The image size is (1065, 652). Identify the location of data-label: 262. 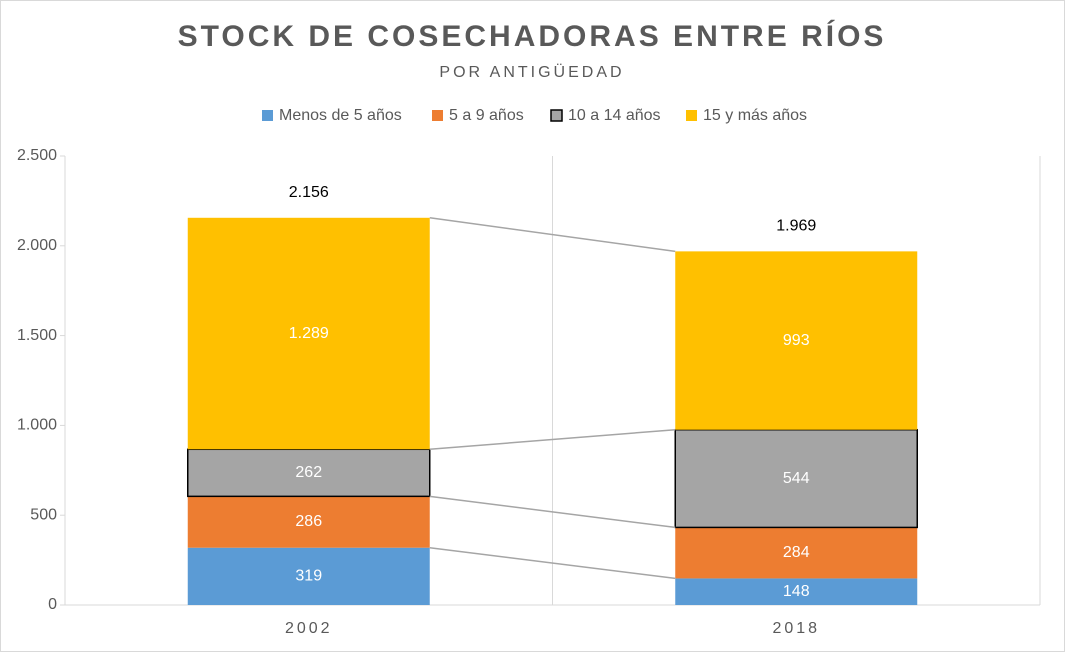
(308, 472).